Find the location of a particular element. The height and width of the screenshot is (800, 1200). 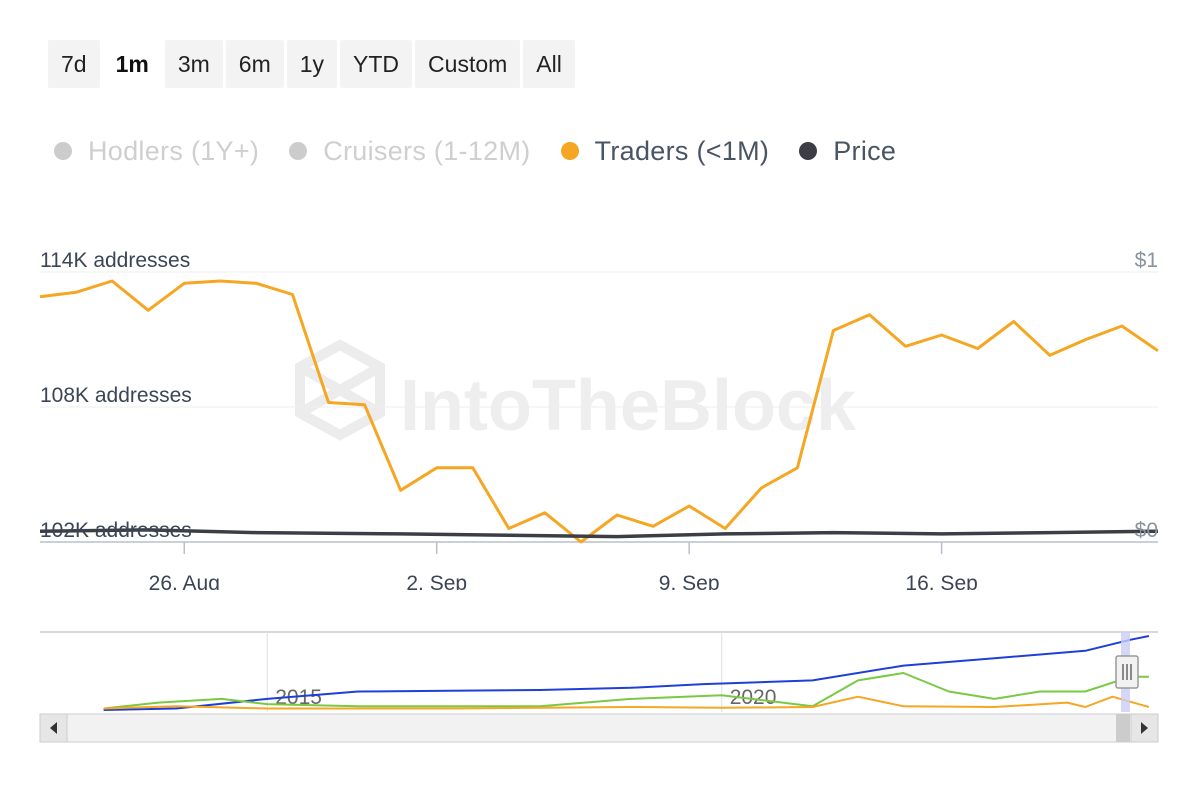

navigator-grid: 2015 2020 is located at coordinates (521, 672).